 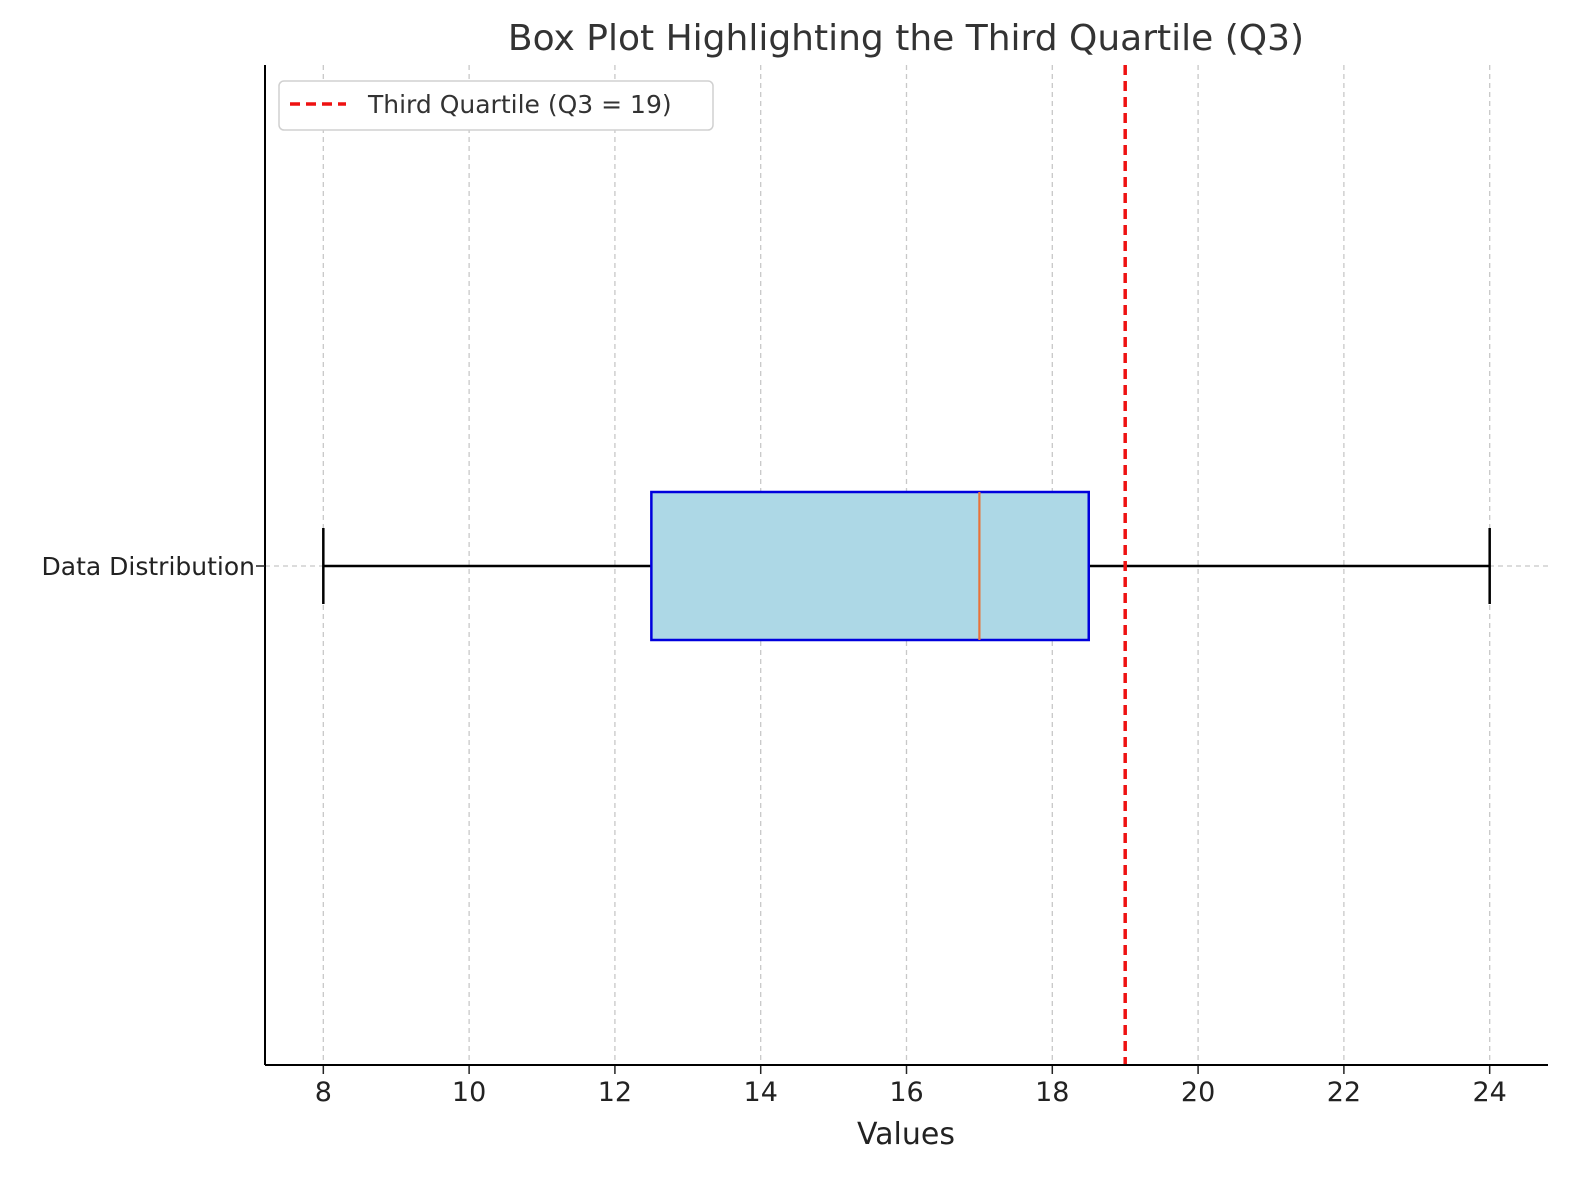 What do you see at coordinates (469, 1092) in the screenshot?
I see `x-tick-label-10: 10` at bounding box center [469, 1092].